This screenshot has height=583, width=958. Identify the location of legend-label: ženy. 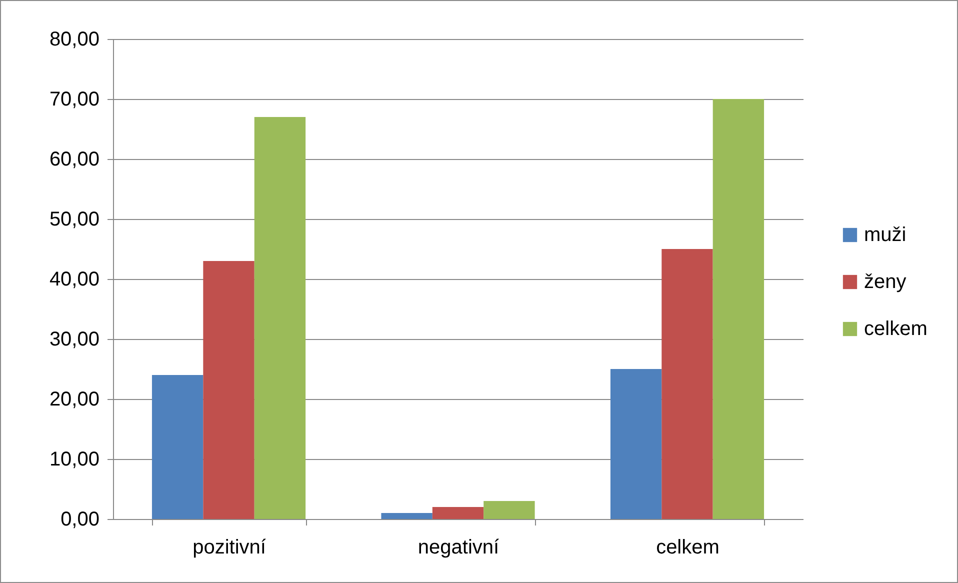
(885, 282).